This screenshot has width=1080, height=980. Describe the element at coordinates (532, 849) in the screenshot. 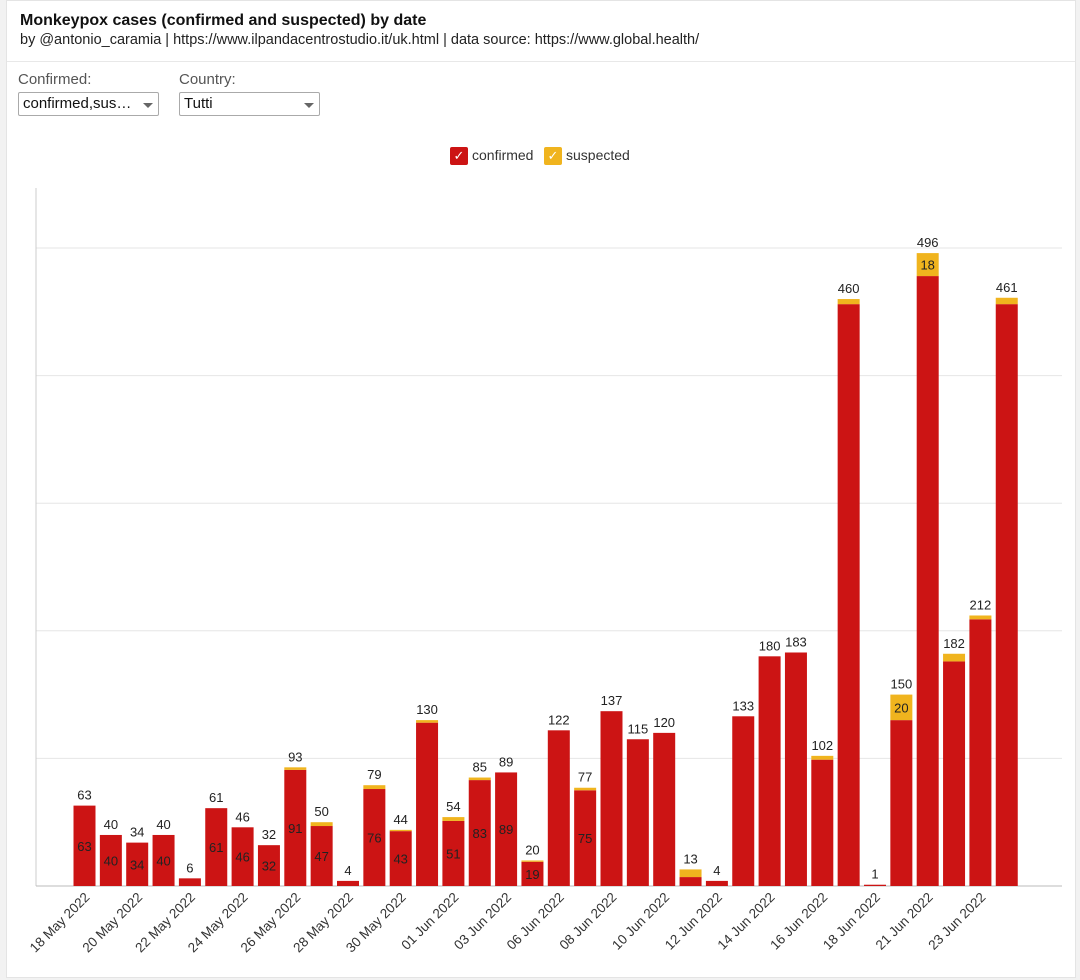

I see `data-label-total: 20` at that location.